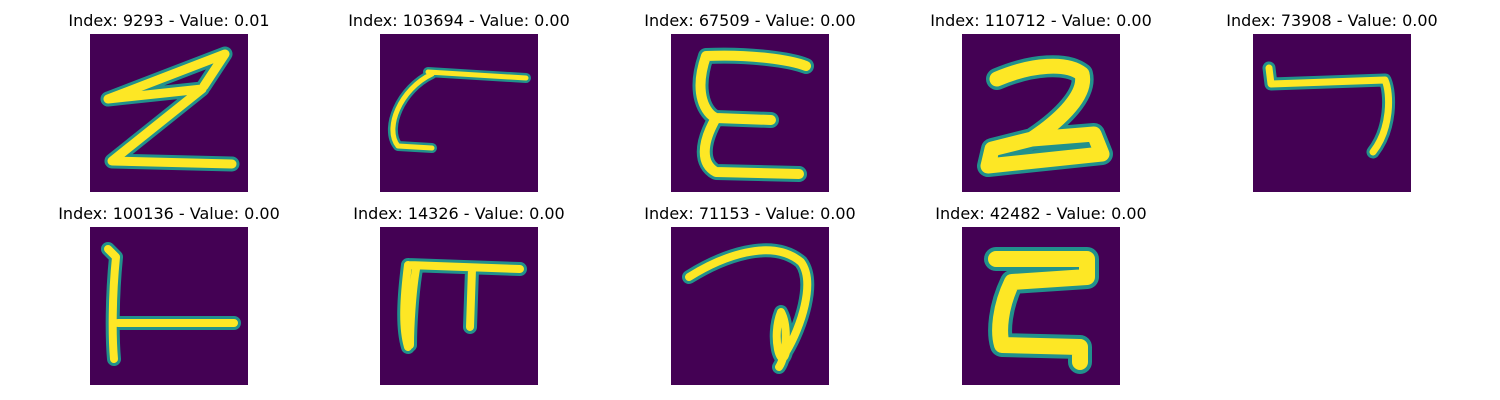 This screenshot has width=1500, height=400. Describe the element at coordinates (169, 214) in the screenshot. I see `panel-title-6: Index: 100136 - Value: 0.00` at that location.